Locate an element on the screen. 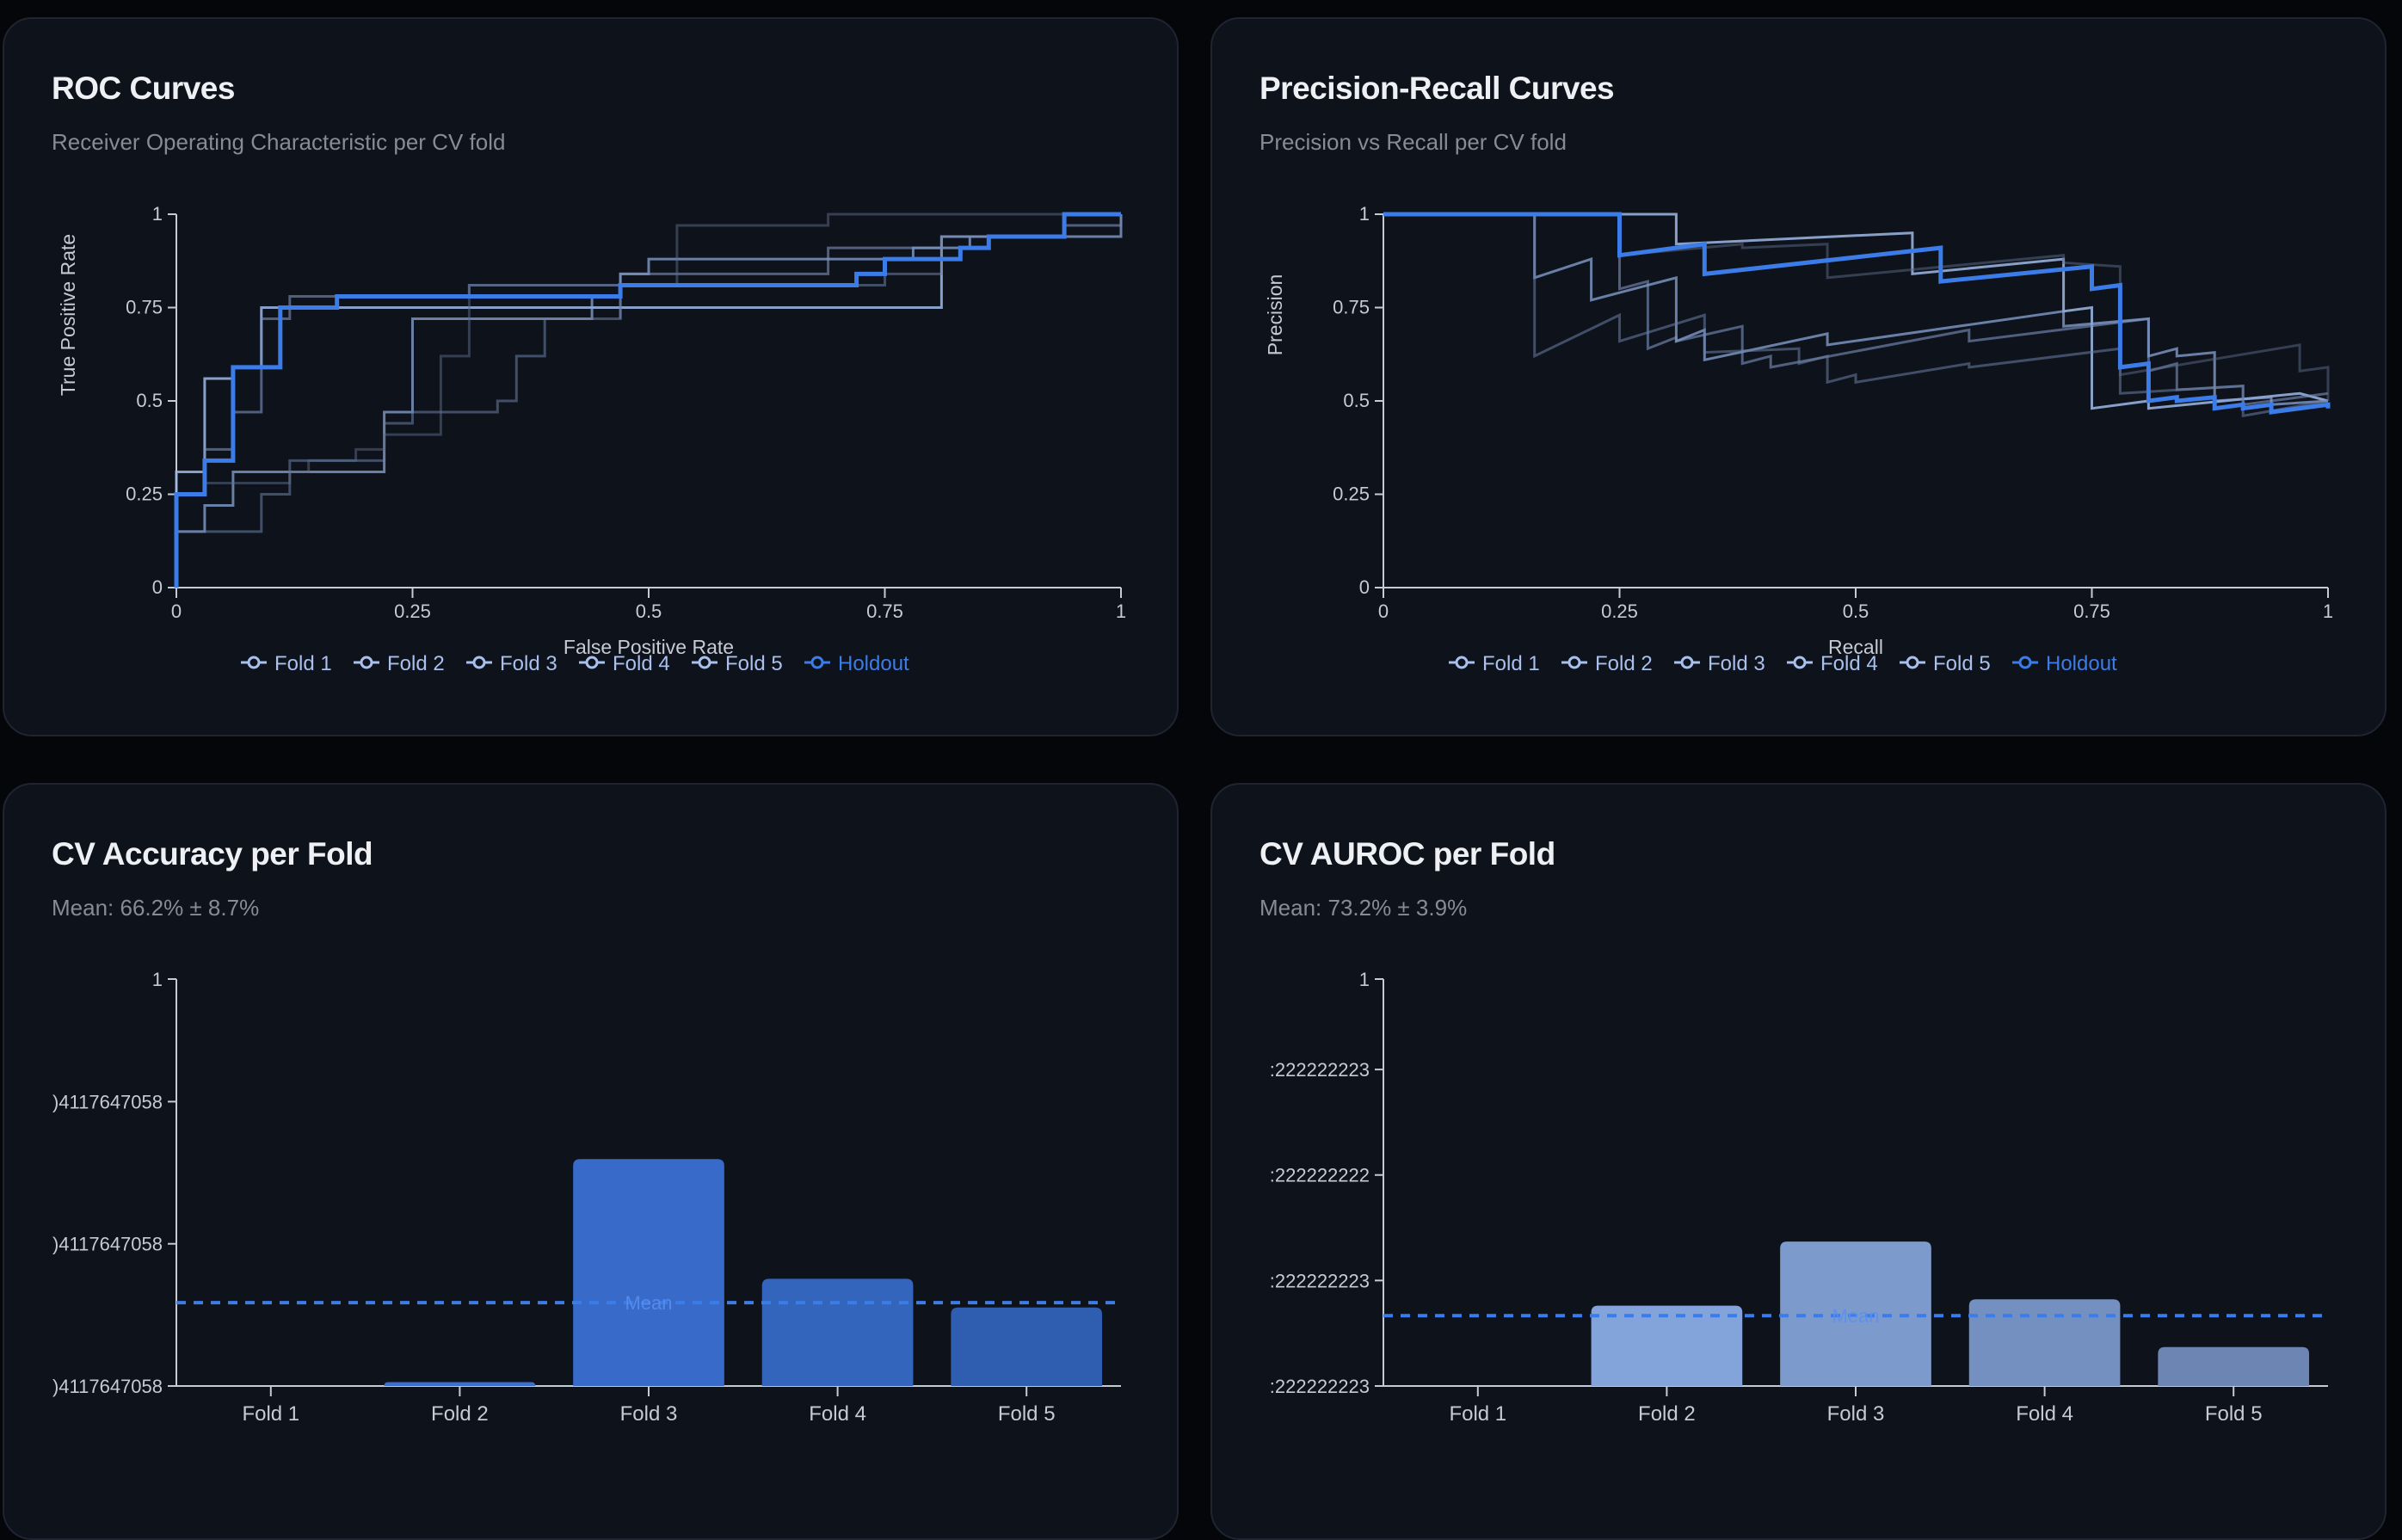 Image resolution: width=2402 pixels, height=1540 pixels. auroc-subtitle: Mean: 73.2% ± 3.9% is located at coordinates (1364, 908).